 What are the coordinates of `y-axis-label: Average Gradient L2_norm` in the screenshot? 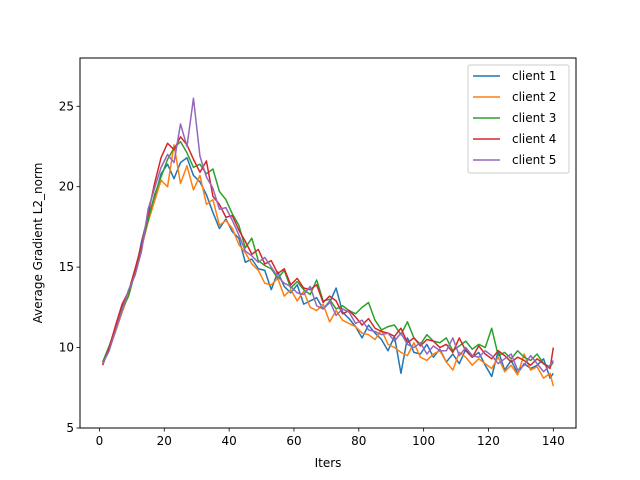 It's located at (38, 243).